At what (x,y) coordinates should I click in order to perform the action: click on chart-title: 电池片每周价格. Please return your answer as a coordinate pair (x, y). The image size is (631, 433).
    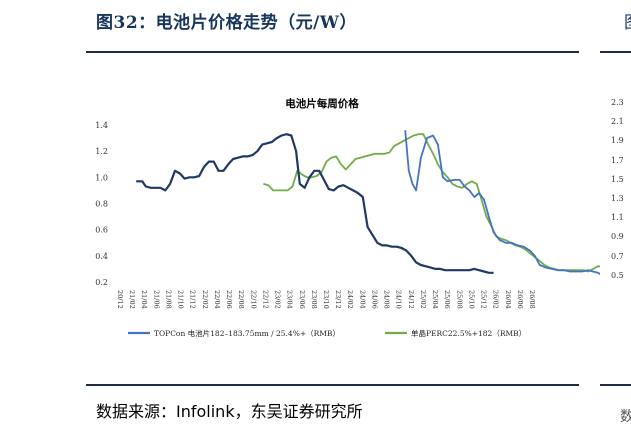
    Looking at the image, I should click on (322, 103).